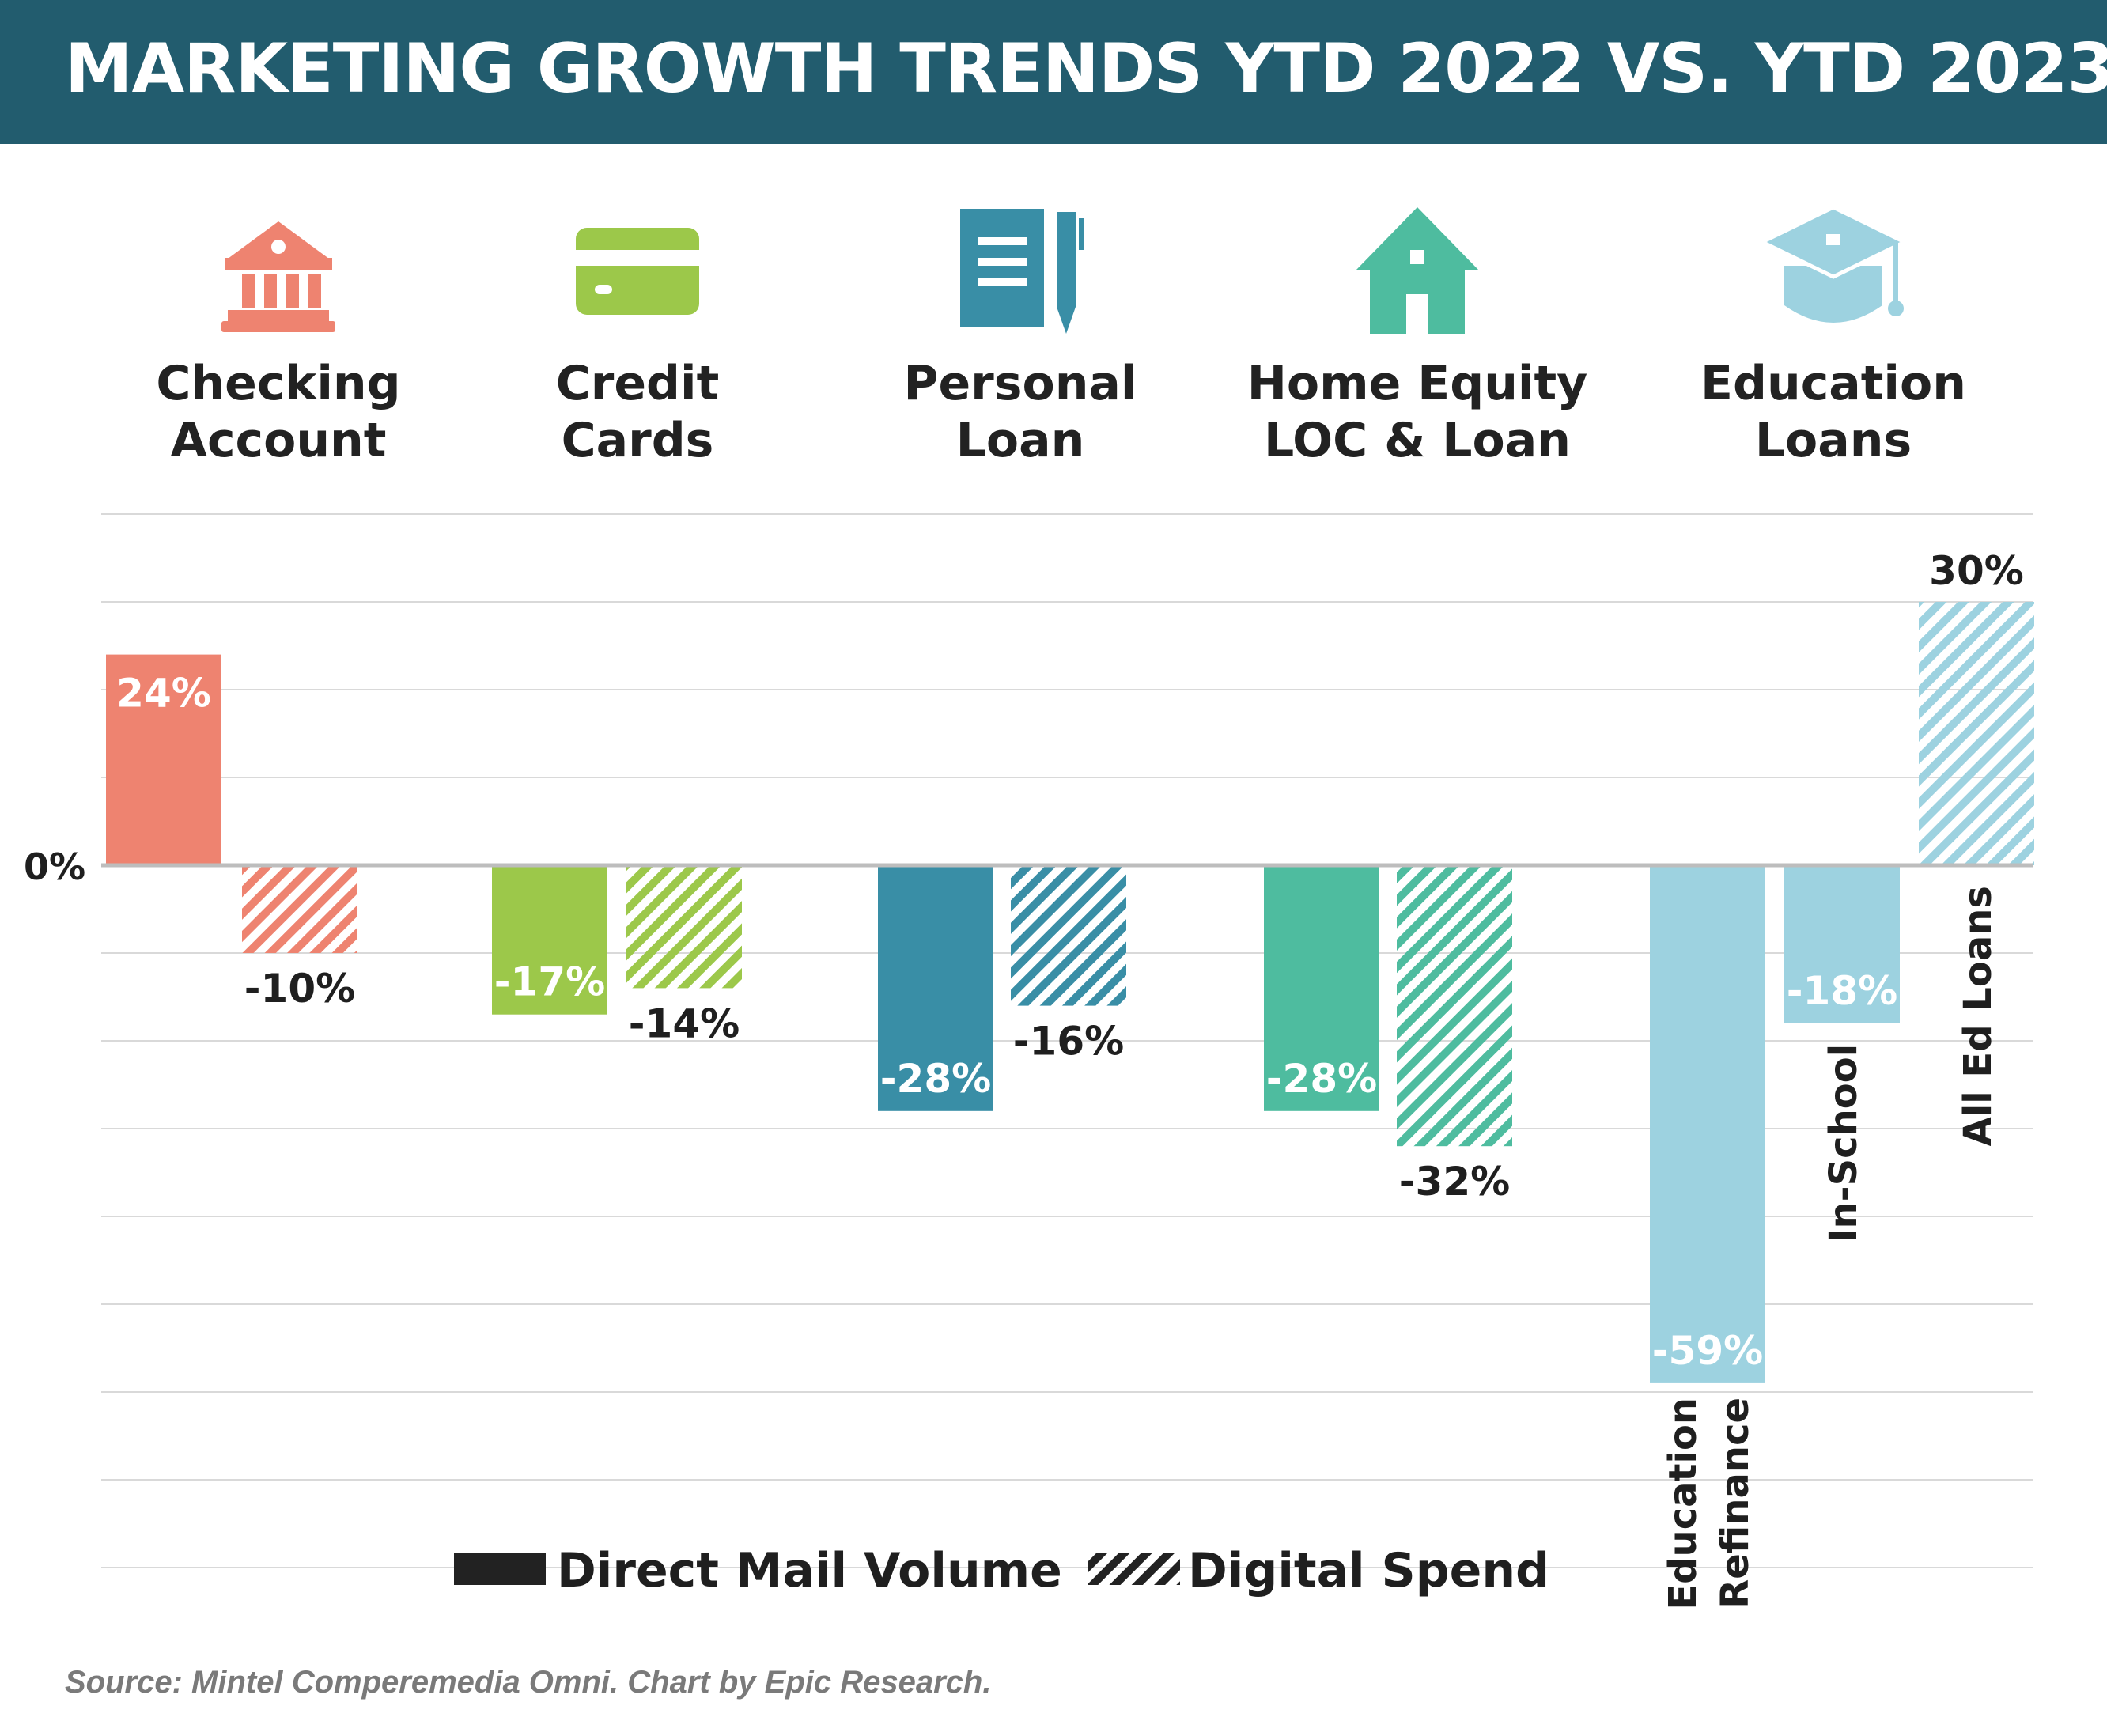 The width and height of the screenshot is (2107, 1736). I want to click on bank-icon, so click(278, 277).